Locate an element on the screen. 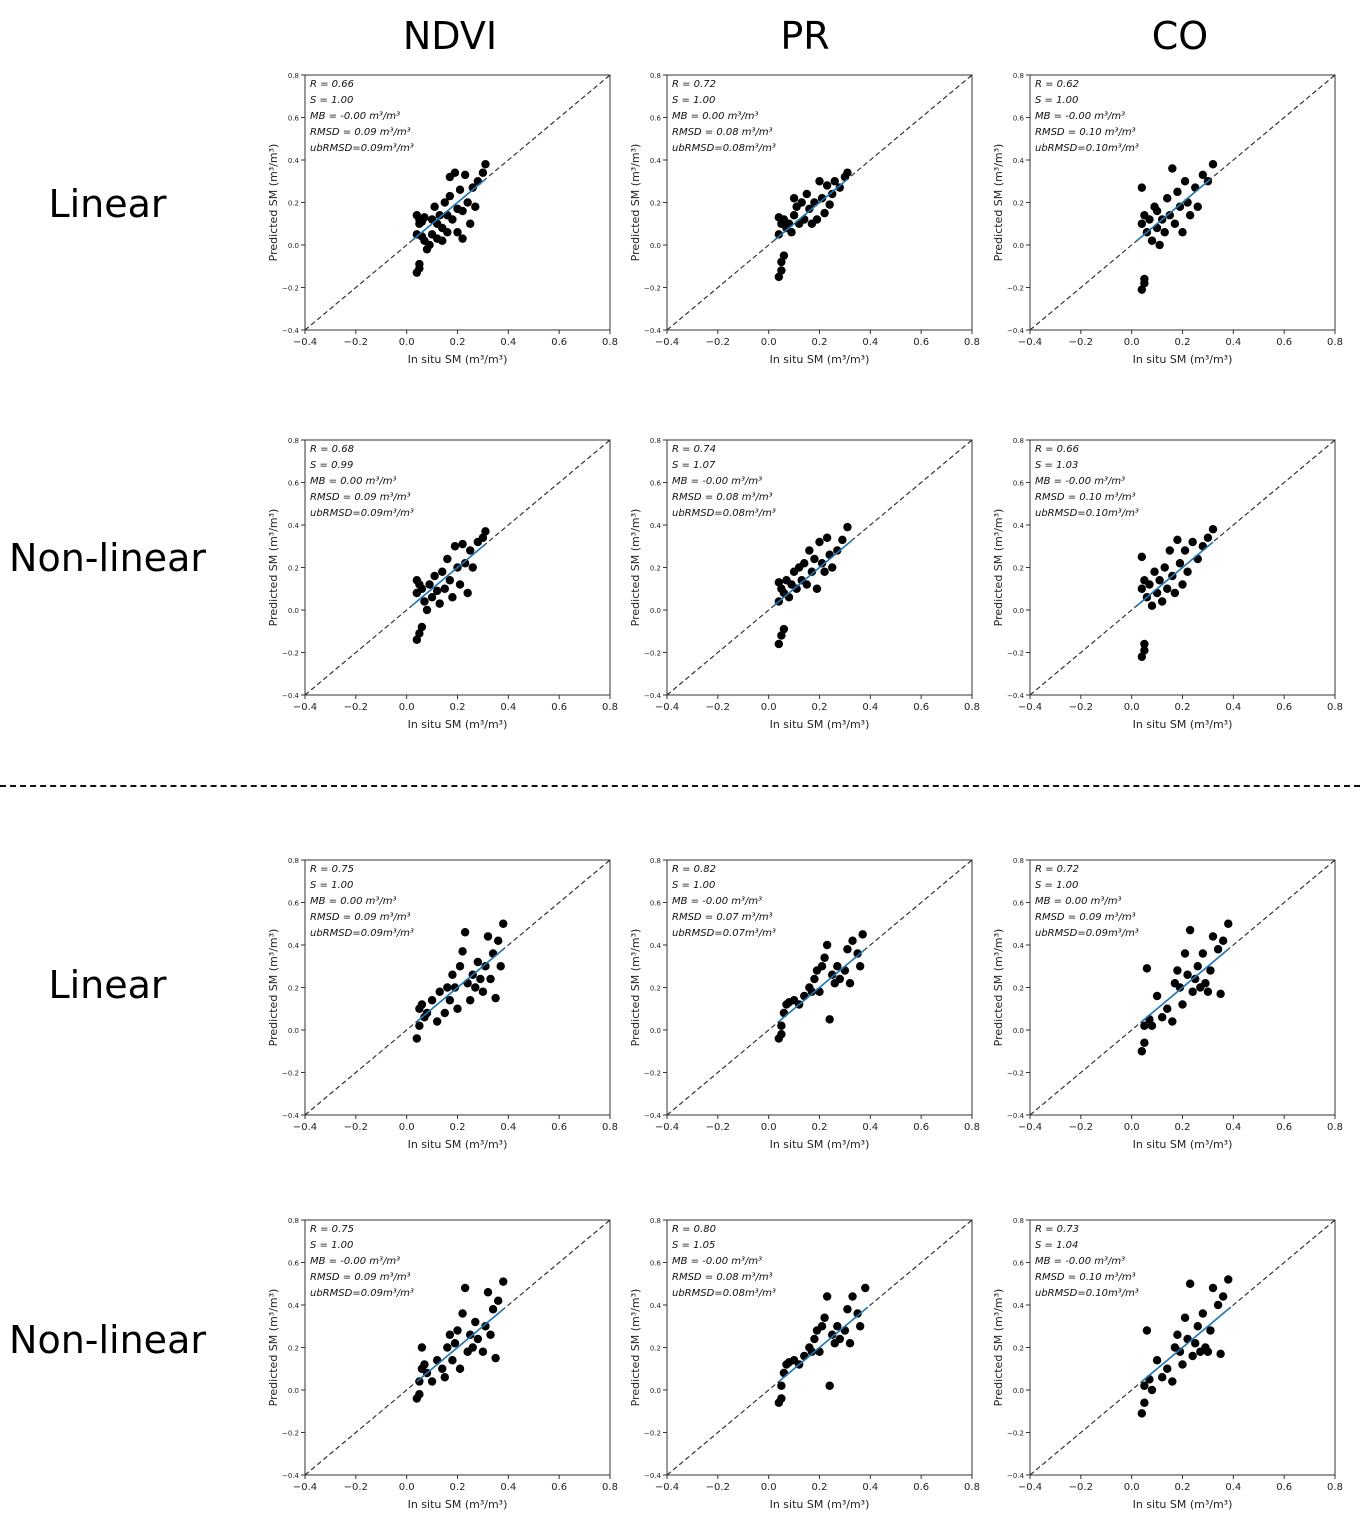  stats-text: R = 0.80 is located at coordinates (694, 1229).